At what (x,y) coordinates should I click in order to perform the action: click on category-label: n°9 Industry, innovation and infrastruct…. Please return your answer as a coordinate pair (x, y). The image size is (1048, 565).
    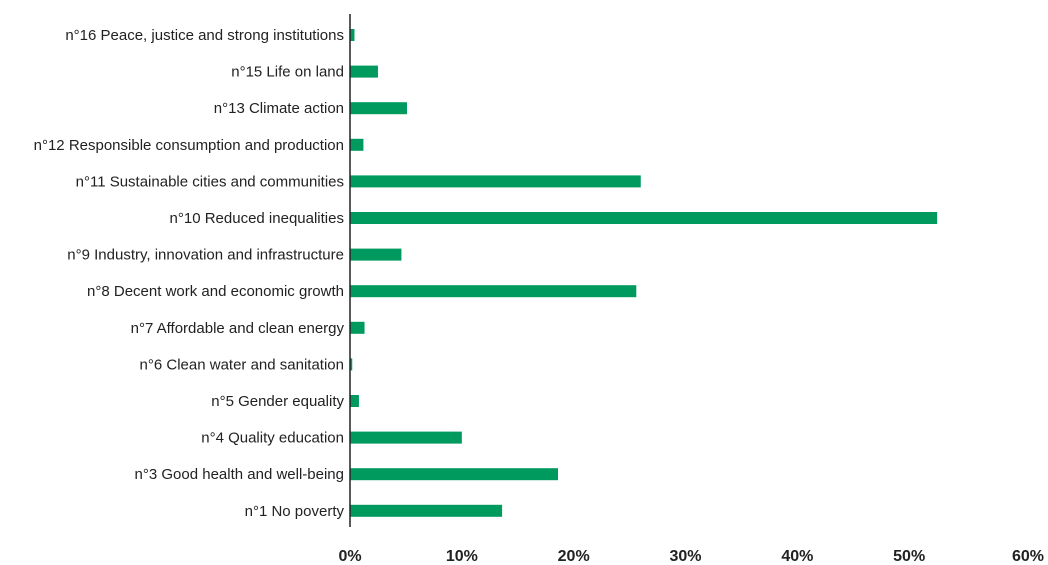
    Looking at the image, I should click on (205, 255).